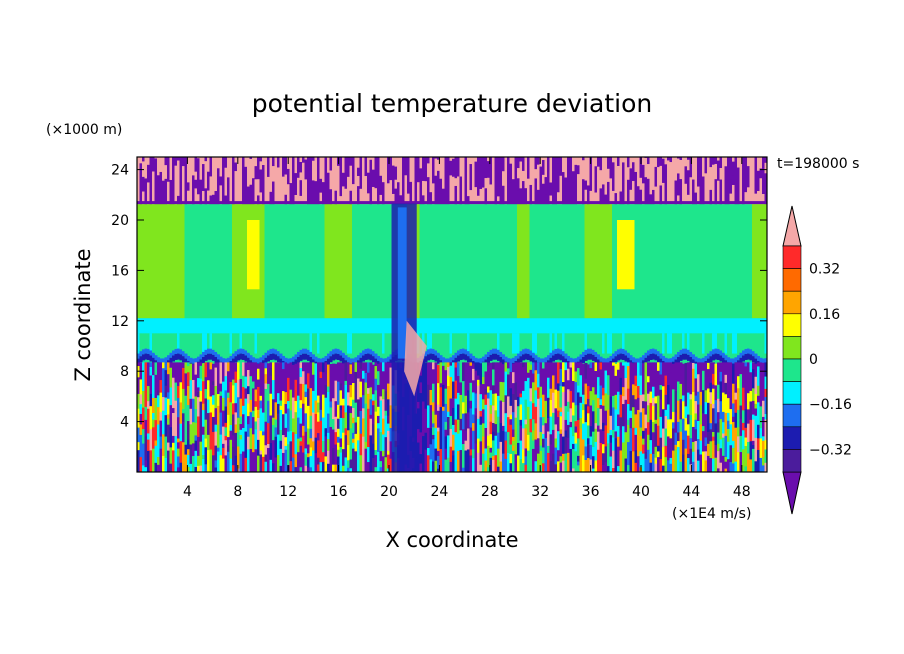  What do you see at coordinates (237, 492) in the screenshot?
I see `x-tick-label: 8` at bounding box center [237, 492].